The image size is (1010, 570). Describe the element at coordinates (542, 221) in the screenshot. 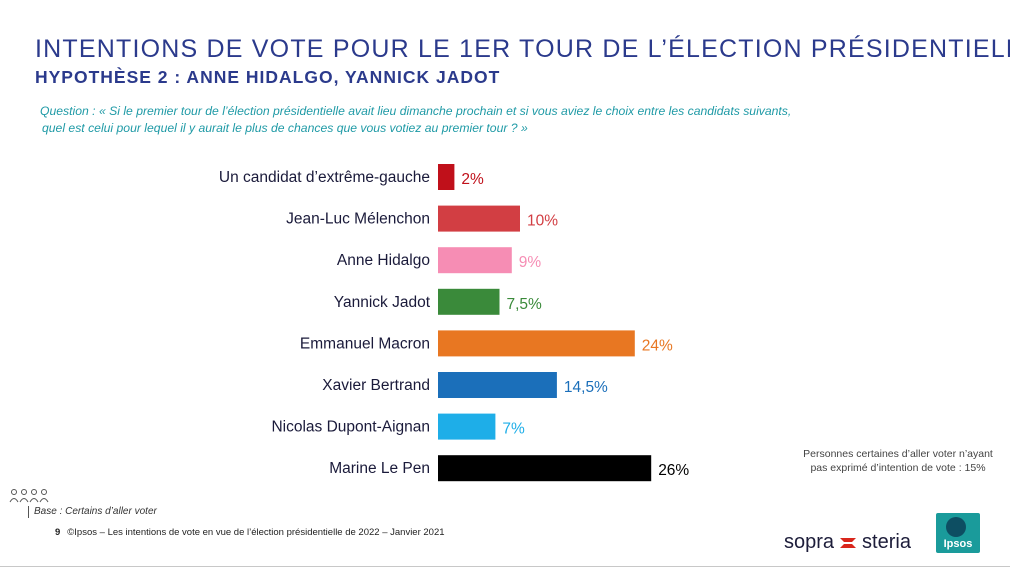

I see `value-label: 10%` at that location.